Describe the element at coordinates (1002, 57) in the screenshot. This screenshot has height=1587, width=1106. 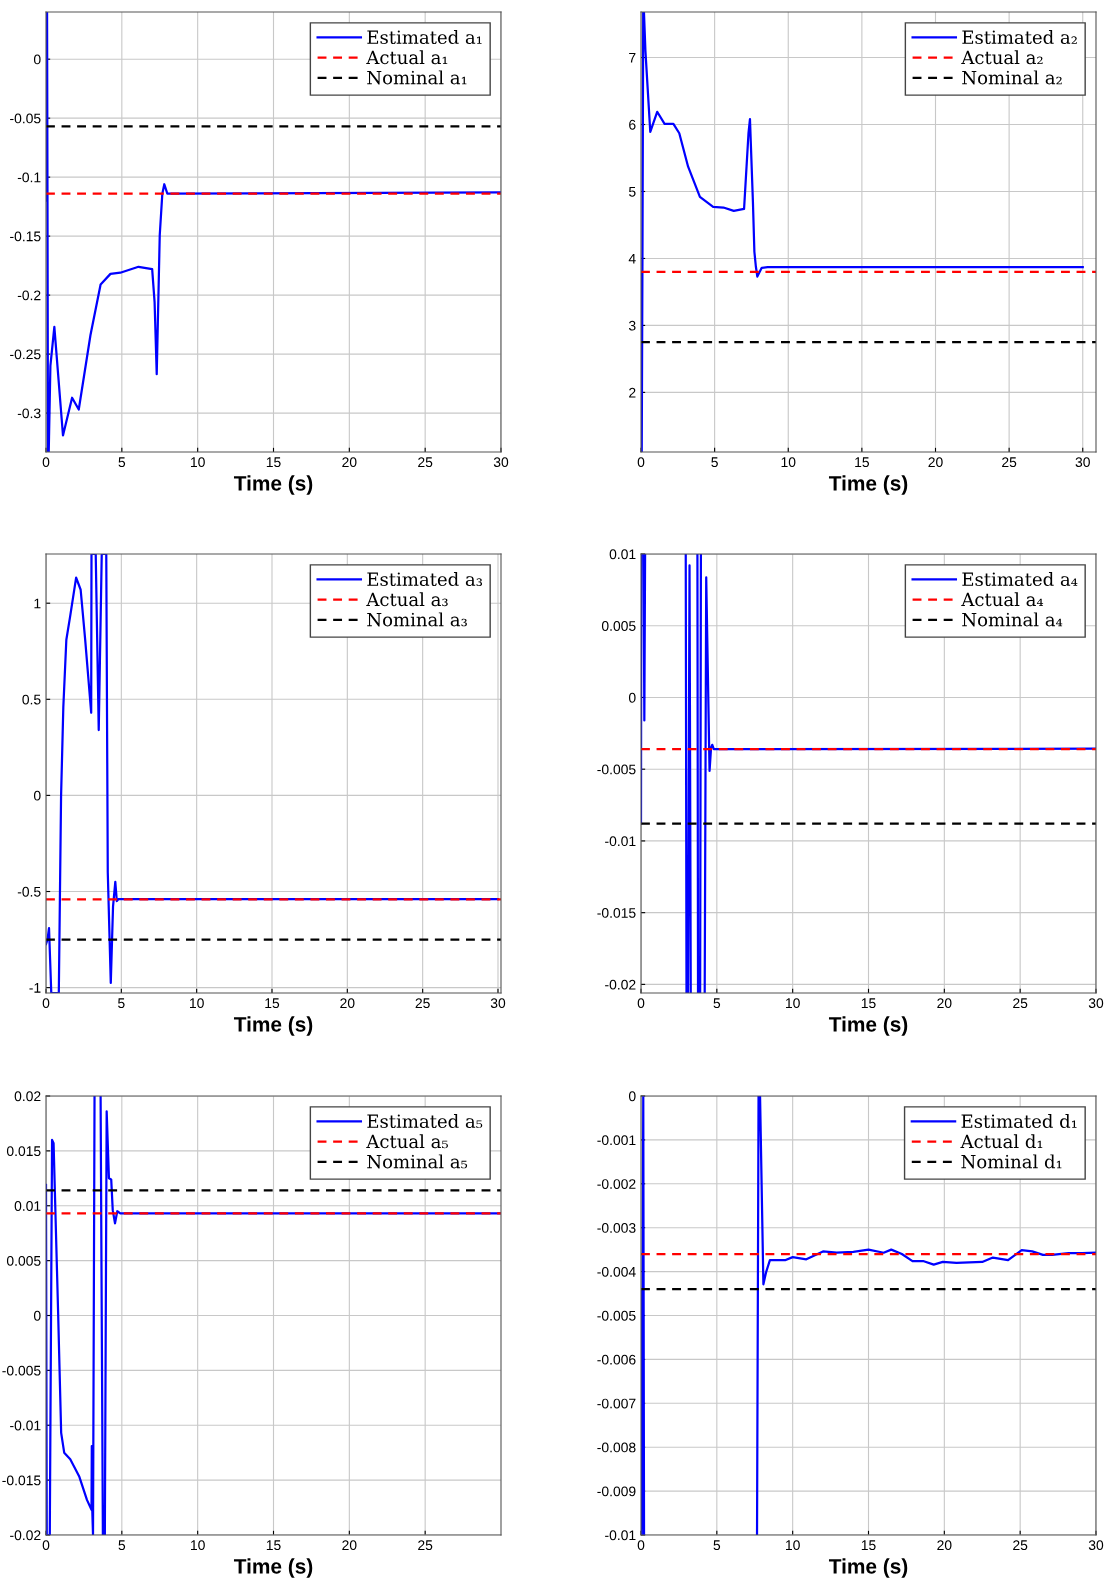
I see `legend-label: Actual a₂` at that location.